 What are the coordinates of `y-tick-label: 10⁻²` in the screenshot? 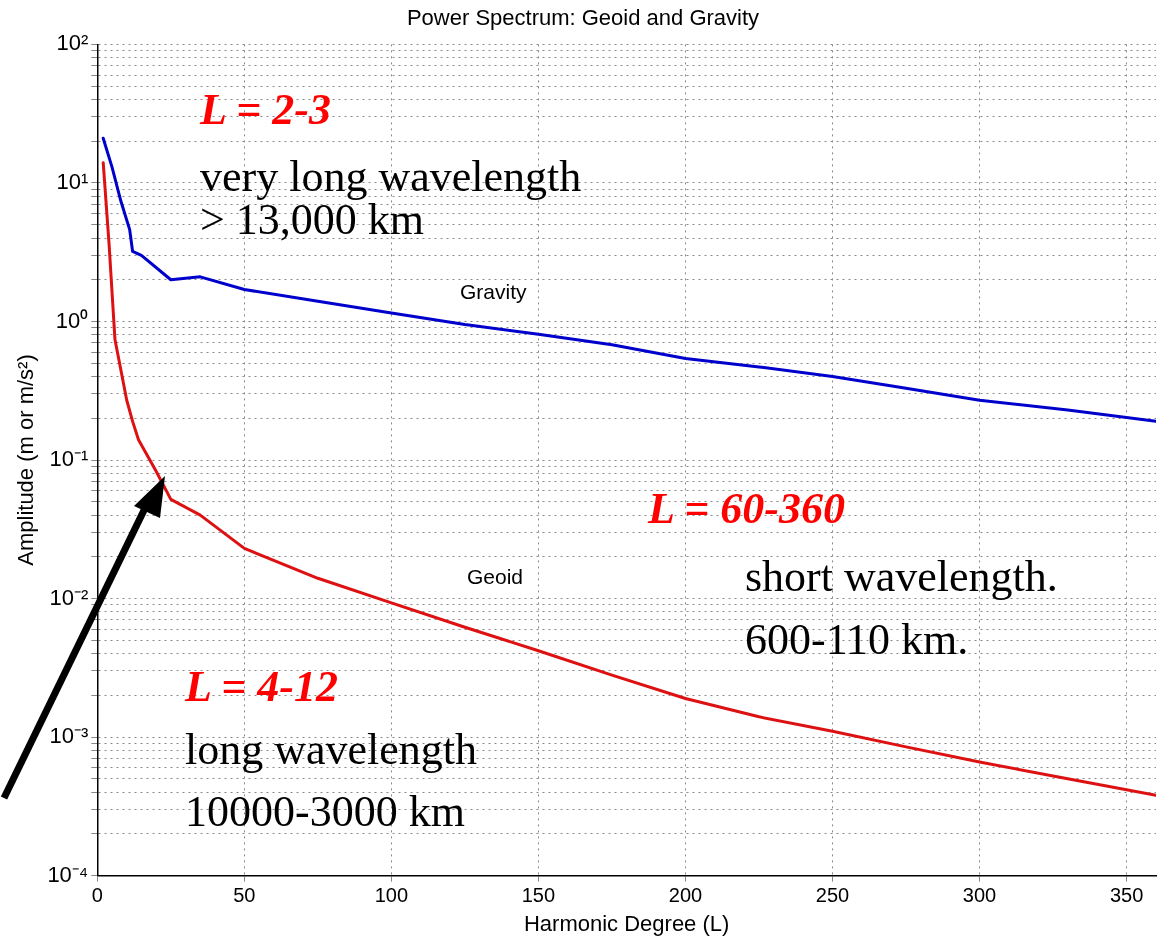 It's located at (69, 597).